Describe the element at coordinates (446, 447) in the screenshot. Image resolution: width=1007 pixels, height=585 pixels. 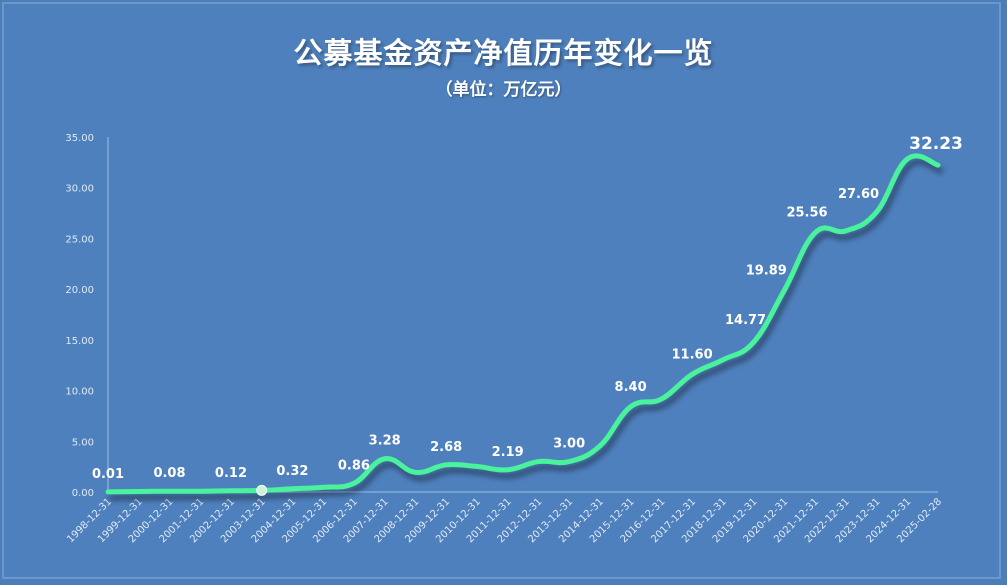
I see `data-label: 2.68` at that location.